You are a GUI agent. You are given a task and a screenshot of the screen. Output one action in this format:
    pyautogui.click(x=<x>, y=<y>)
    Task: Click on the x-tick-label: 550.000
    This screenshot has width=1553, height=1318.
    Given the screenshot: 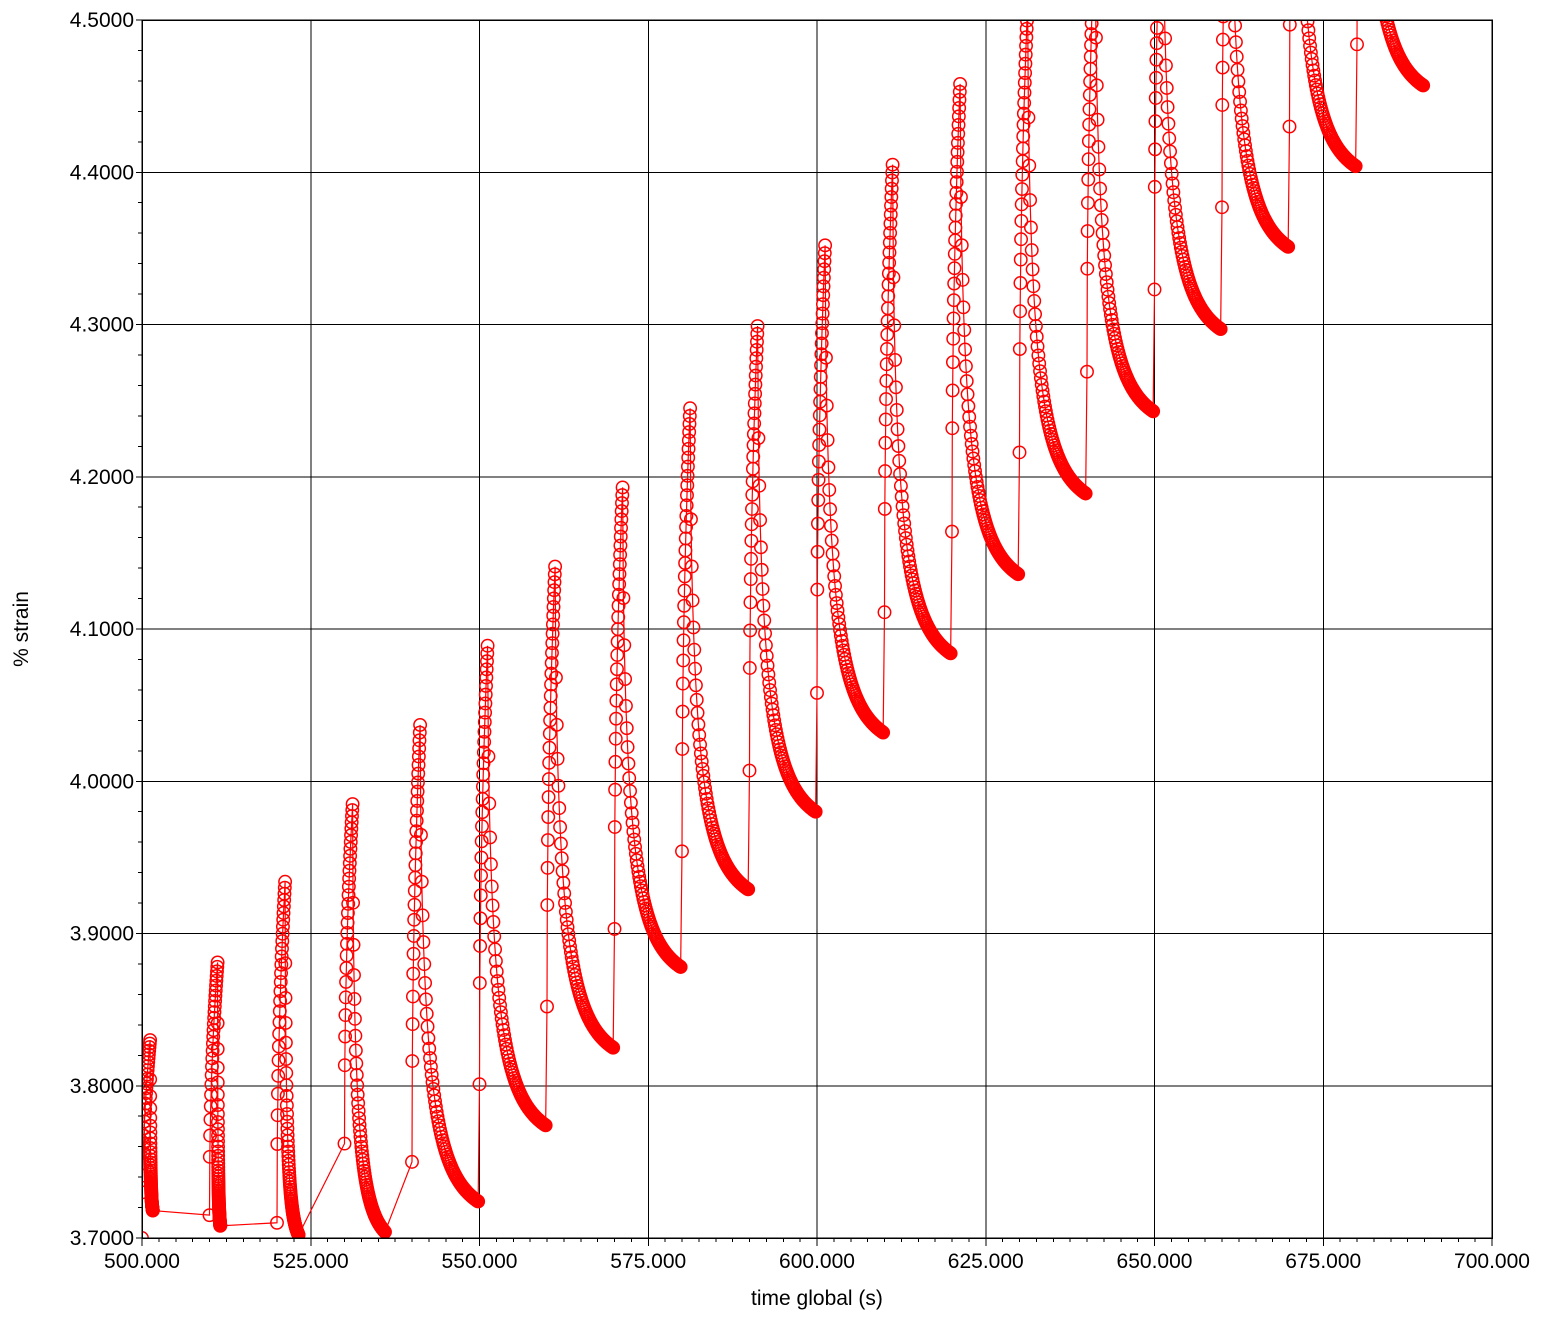 What is the action you would take?
    pyautogui.click(x=480, y=1261)
    